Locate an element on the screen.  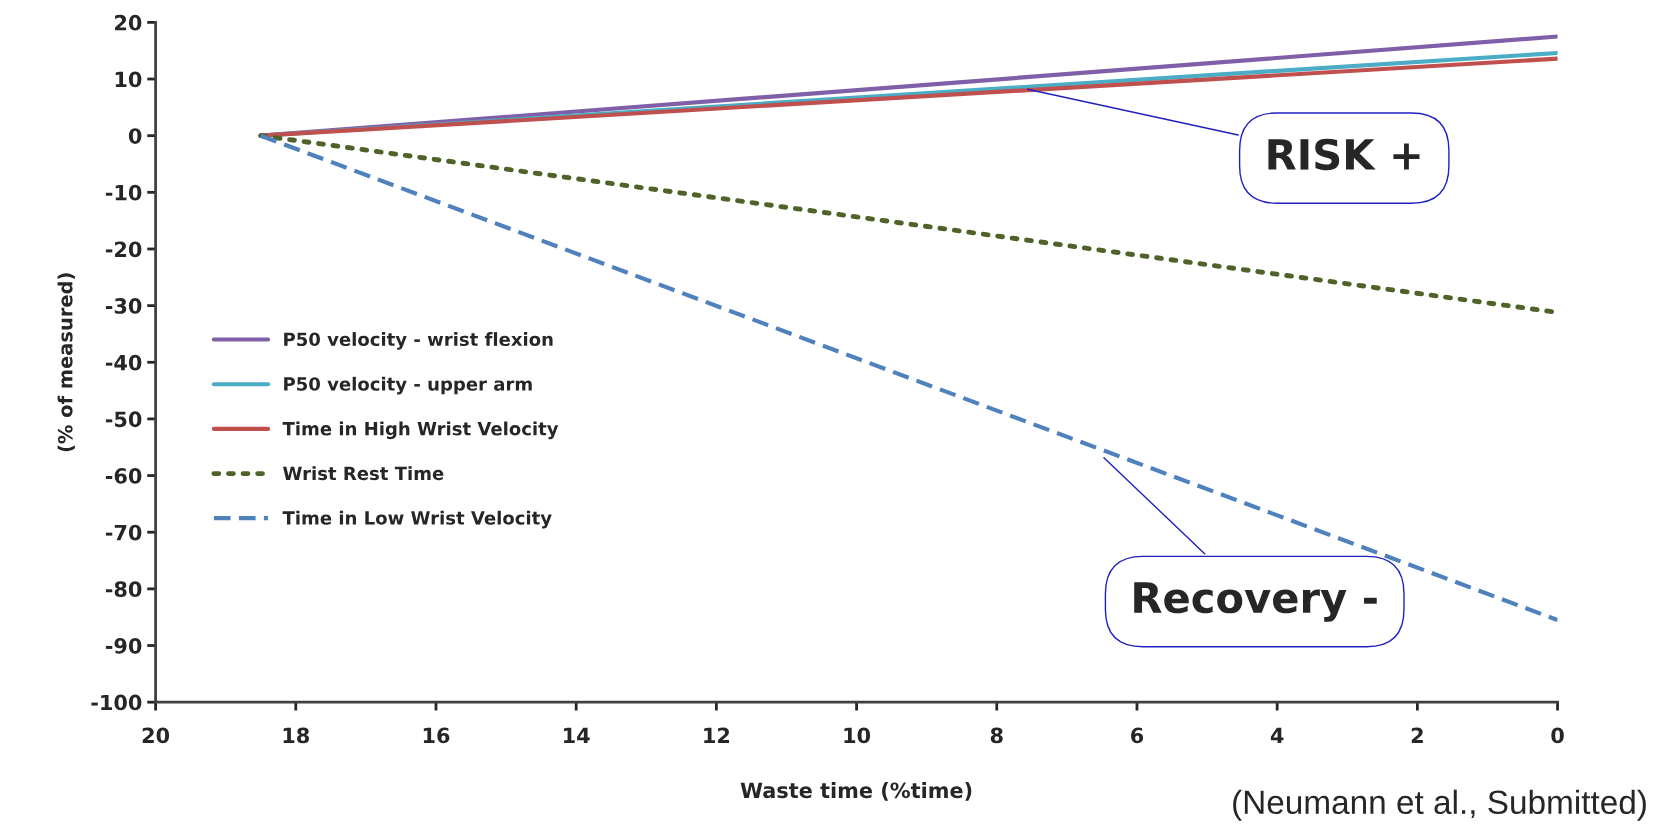
x-tick-label: 18 is located at coordinates (296, 735).